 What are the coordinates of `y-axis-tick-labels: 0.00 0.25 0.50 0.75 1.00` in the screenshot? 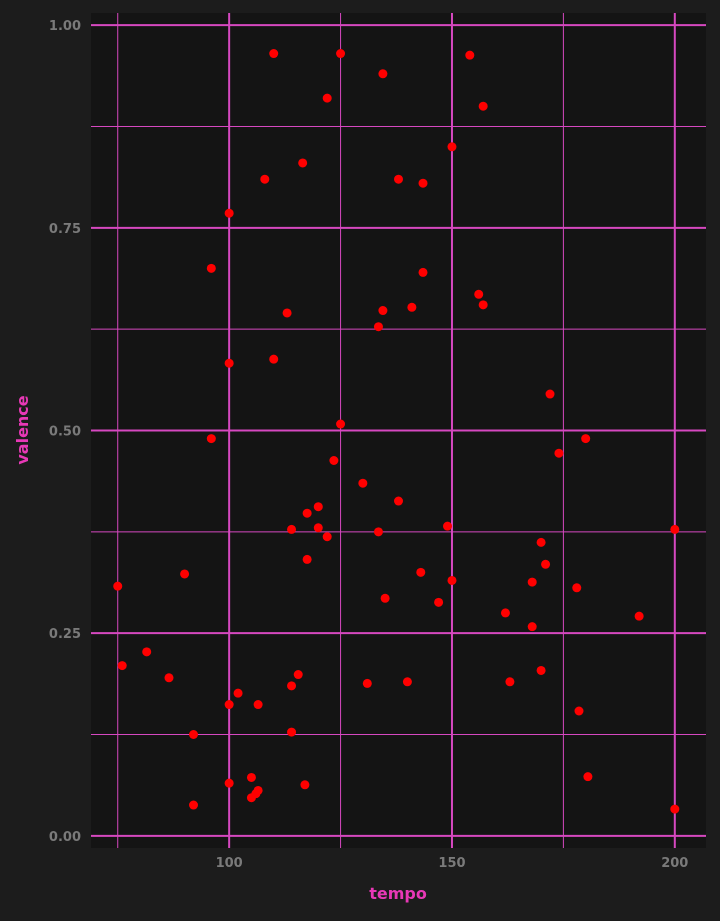 It's located at (65, 432).